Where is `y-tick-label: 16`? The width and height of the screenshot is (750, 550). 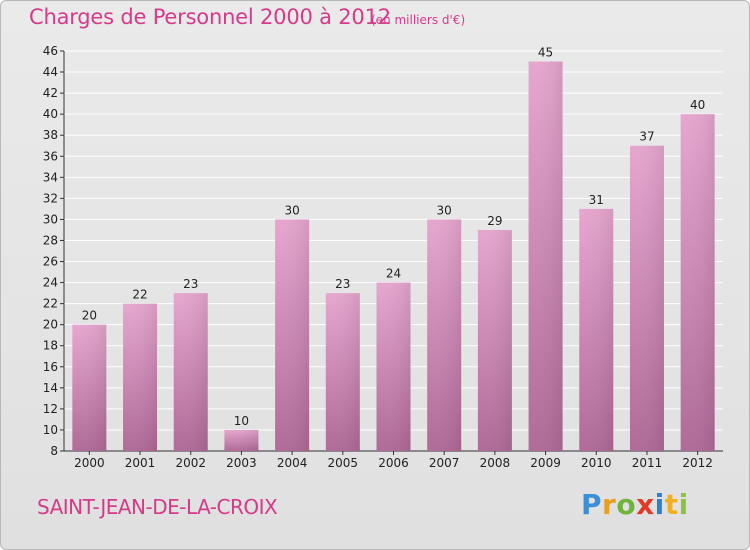
y-tick-label: 16 is located at coordinates (50, 367).